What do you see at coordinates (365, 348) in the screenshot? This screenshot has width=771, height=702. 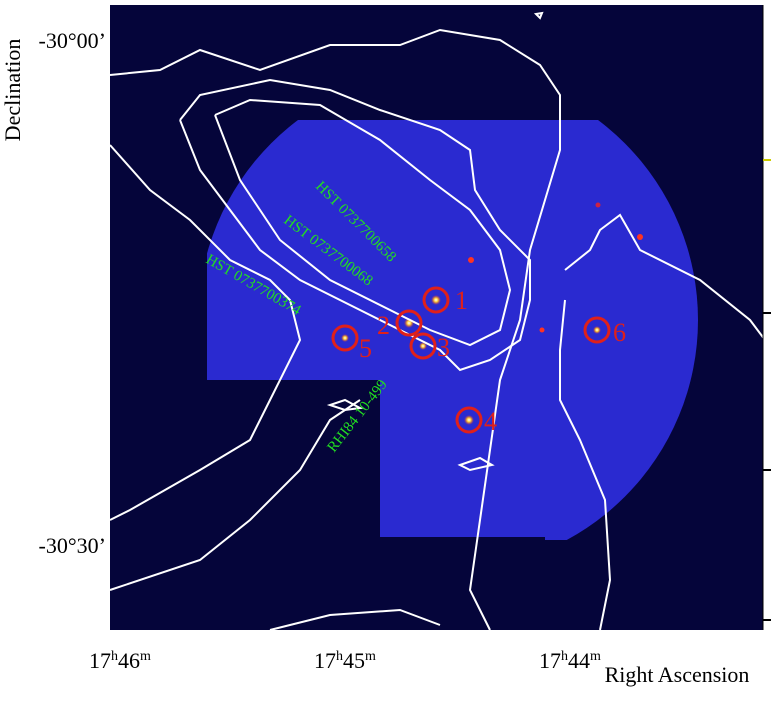 I see `source-label: 5` at bounding box center [365, 348].